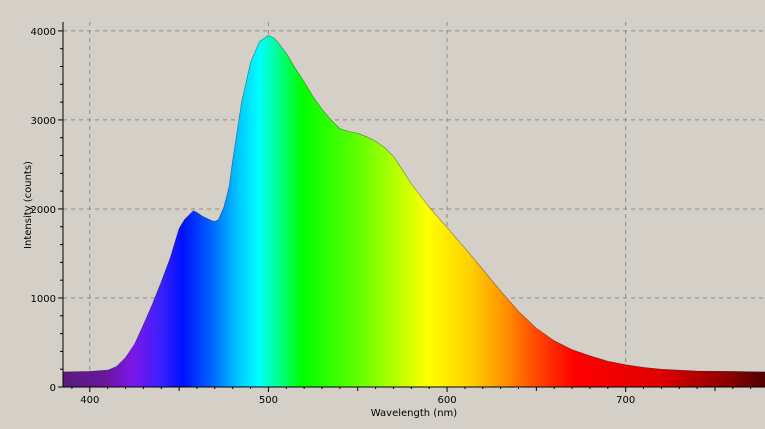  What do you see at coordinates (411, 396) in the screenshot?
I see `x-axis-ticks: 400 500 600 700` at bounding box center [411, 396].